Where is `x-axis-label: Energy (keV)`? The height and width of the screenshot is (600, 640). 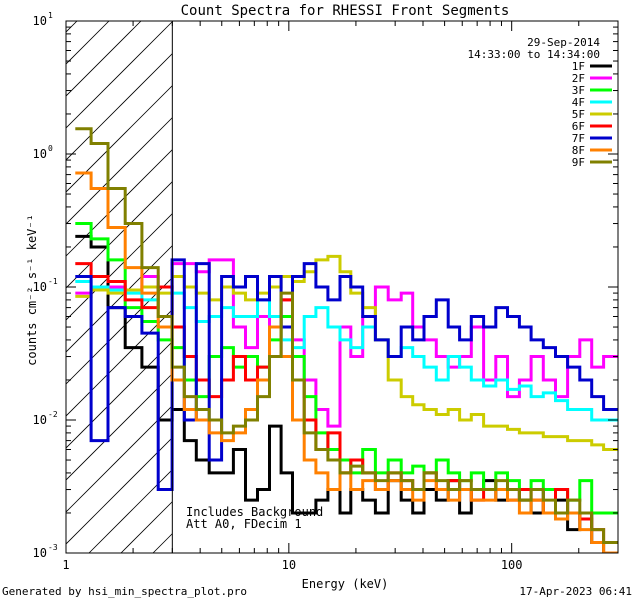
x-axis-label: Energy (keV) is located at coordinates (345, 584).